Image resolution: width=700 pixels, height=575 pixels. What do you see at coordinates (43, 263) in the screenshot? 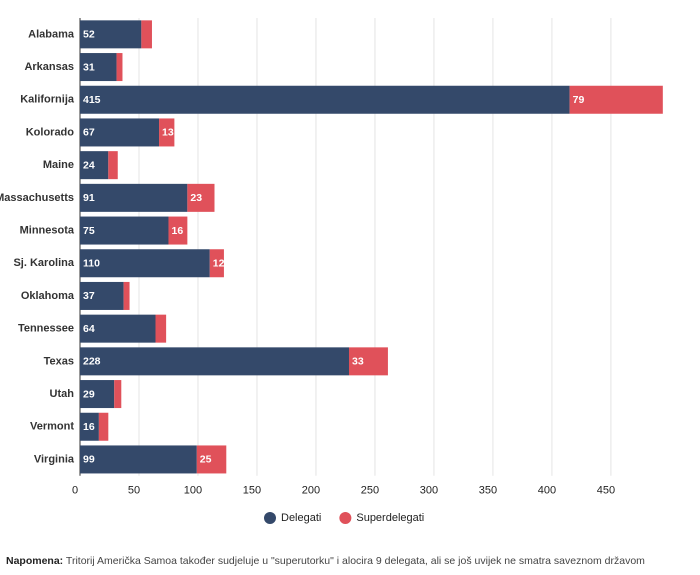
I see `y-tick-label: Sj. Karolina` at bounding box center [43, 263].